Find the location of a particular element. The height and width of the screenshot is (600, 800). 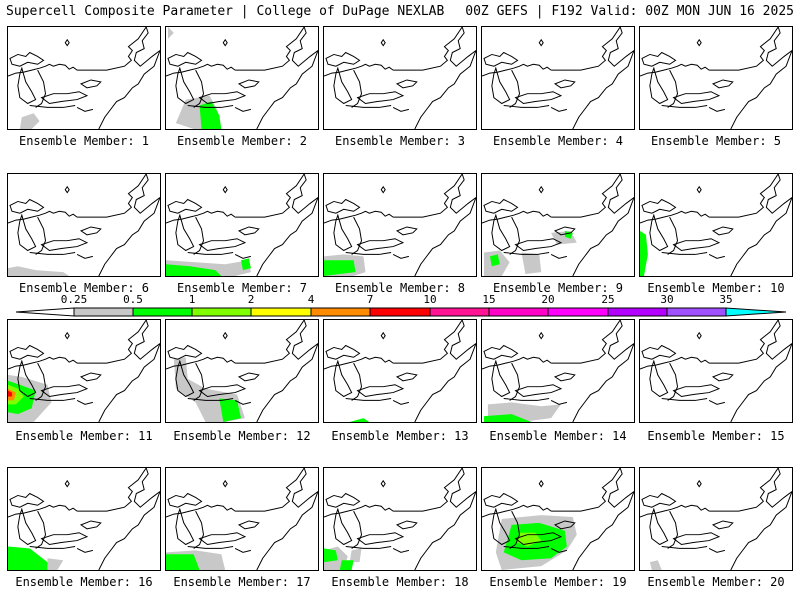

colorbar-graphic is located at coordinates (401, 312).